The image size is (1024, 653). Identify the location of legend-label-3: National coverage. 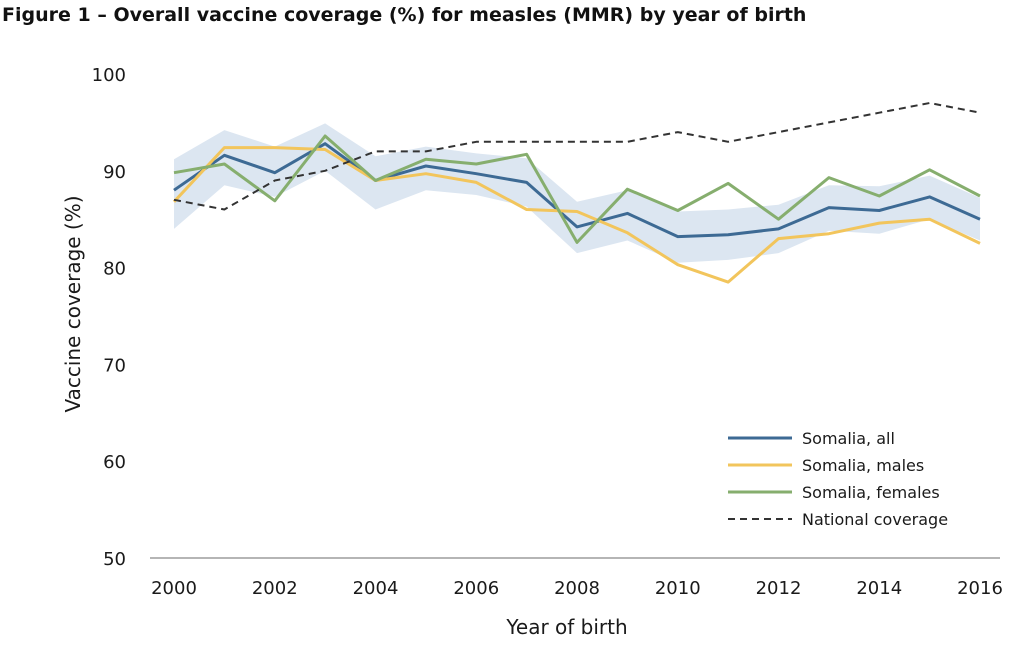
(875, 519).